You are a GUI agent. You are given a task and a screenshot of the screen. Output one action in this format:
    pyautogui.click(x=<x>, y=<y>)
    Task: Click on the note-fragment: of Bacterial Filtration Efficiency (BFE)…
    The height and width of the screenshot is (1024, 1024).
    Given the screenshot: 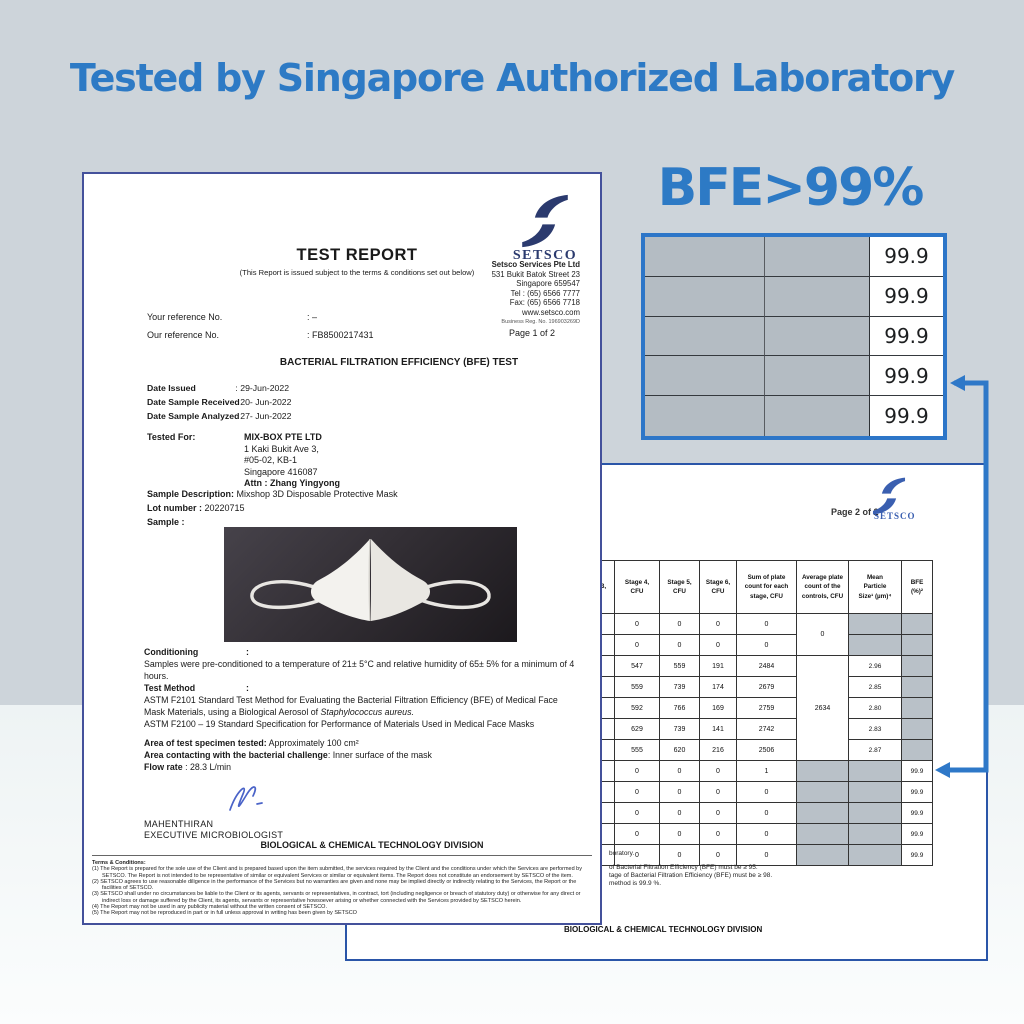 What is the action you would take?
    pyautogui.click(x=683, y=867)
    